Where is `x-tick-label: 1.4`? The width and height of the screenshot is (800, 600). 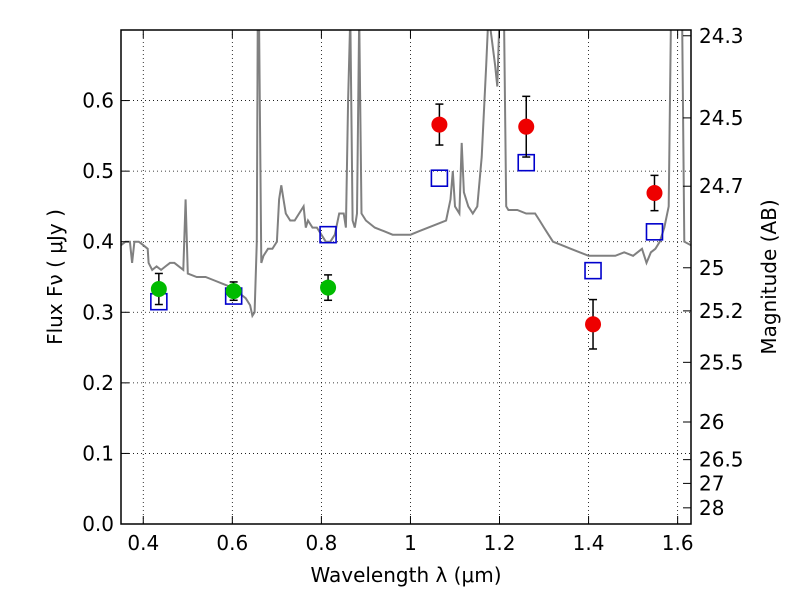
x-tick-label: 1.4 is located at coordinates (589, 543).